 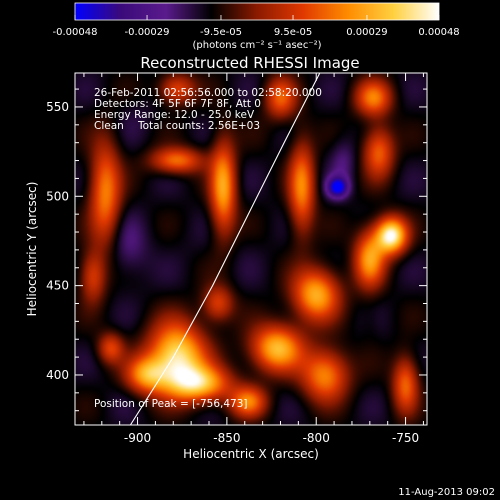 I want to click on total-counts-text: Total counts: 2.56E+03, so click(x=198, y=126).